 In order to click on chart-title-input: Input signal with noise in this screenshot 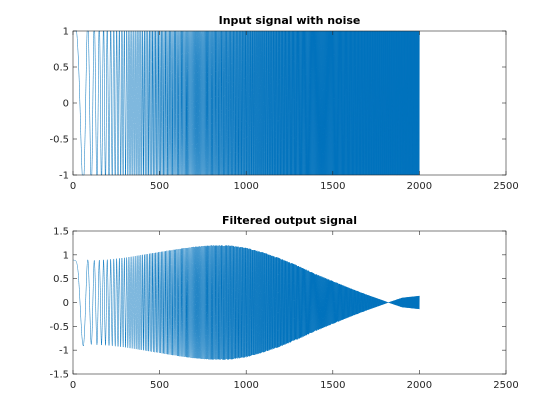, I will do `click(290, 20)`.